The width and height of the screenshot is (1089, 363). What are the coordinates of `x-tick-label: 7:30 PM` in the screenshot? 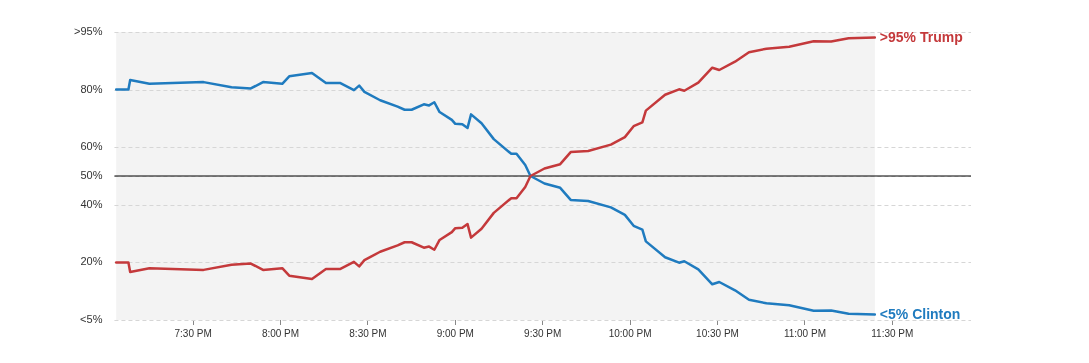 It's located at (193, 333).